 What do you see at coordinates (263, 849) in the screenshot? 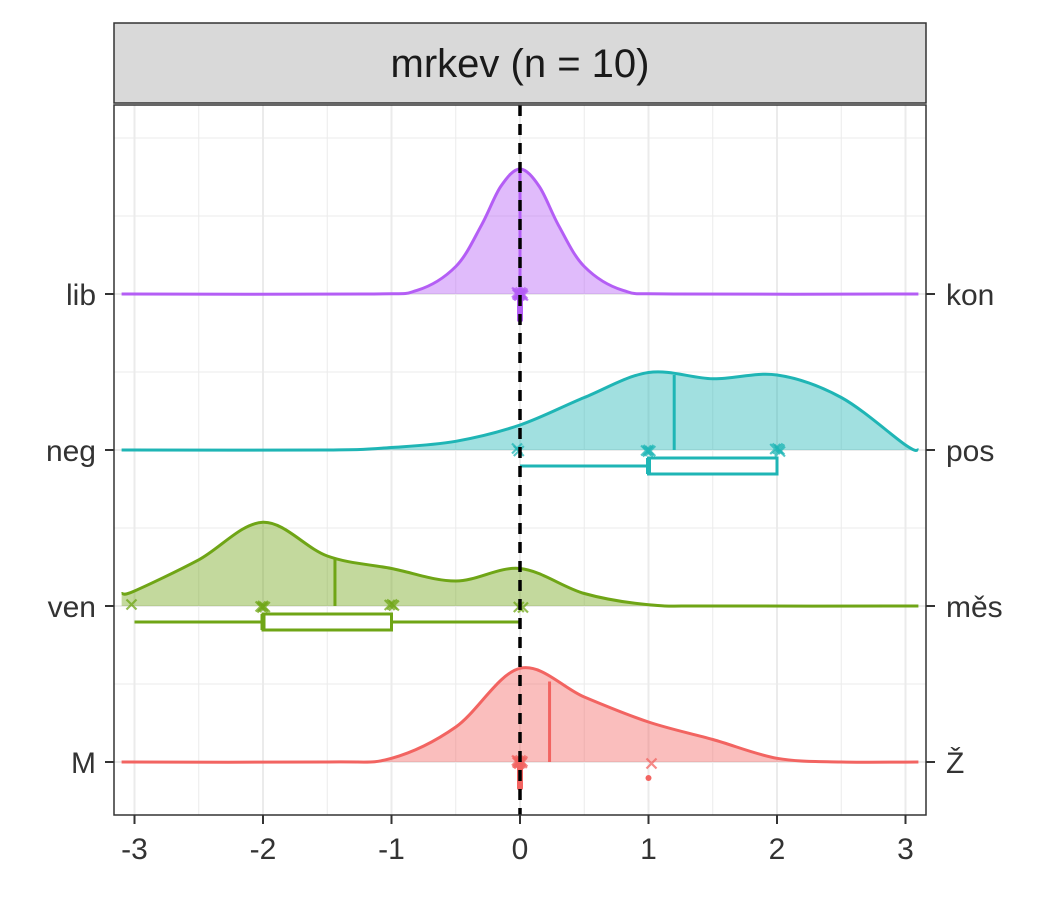
I see `x-tick-label: -2` at bounding box center [263, 849].